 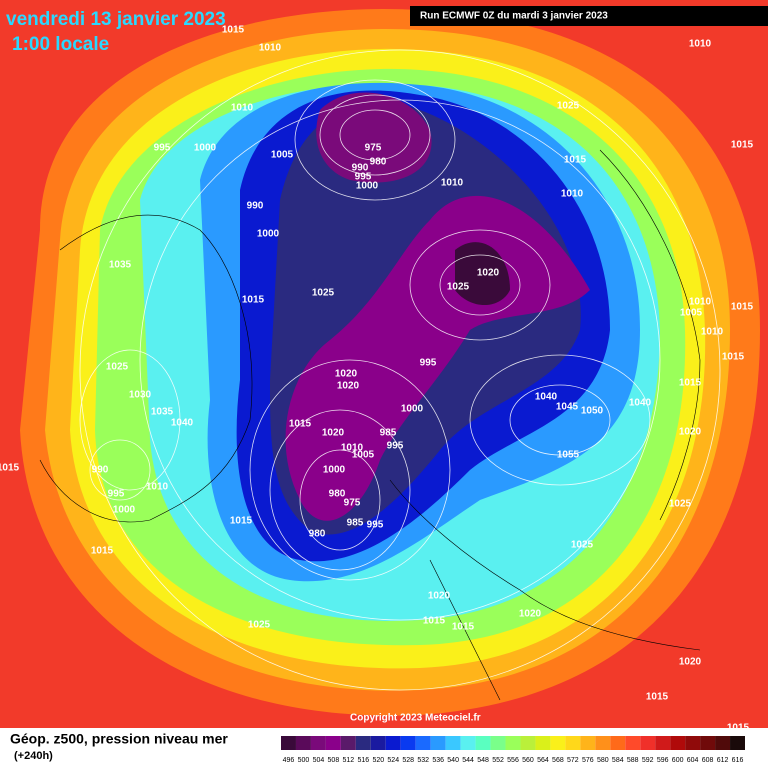 I want to click on colorbar-label: 512, so click(x=349, y=760).